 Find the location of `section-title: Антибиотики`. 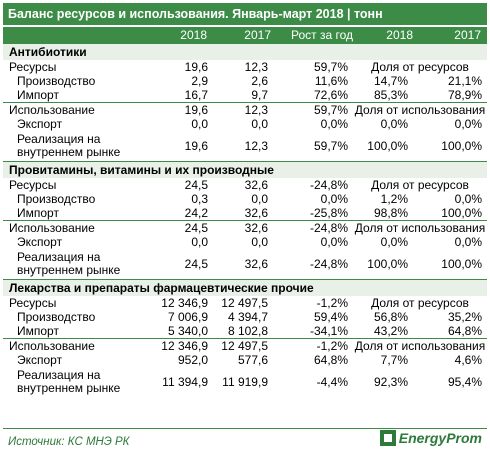

section-title: Антибиотики is located at coordinates (245, 51).